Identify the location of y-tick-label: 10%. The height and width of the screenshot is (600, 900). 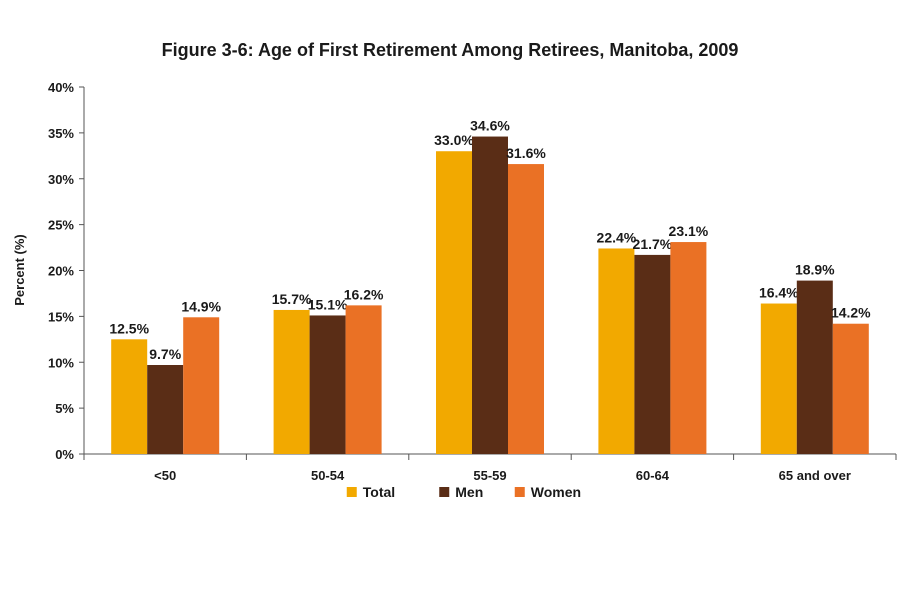
(61, 362).